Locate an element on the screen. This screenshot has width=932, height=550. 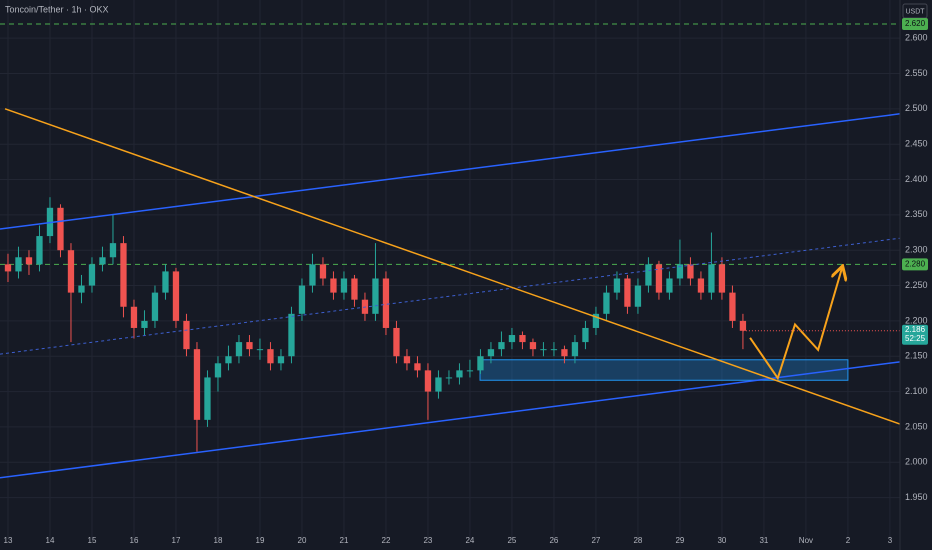
x-tick-label: 26 is located at coordinates (553, 540).